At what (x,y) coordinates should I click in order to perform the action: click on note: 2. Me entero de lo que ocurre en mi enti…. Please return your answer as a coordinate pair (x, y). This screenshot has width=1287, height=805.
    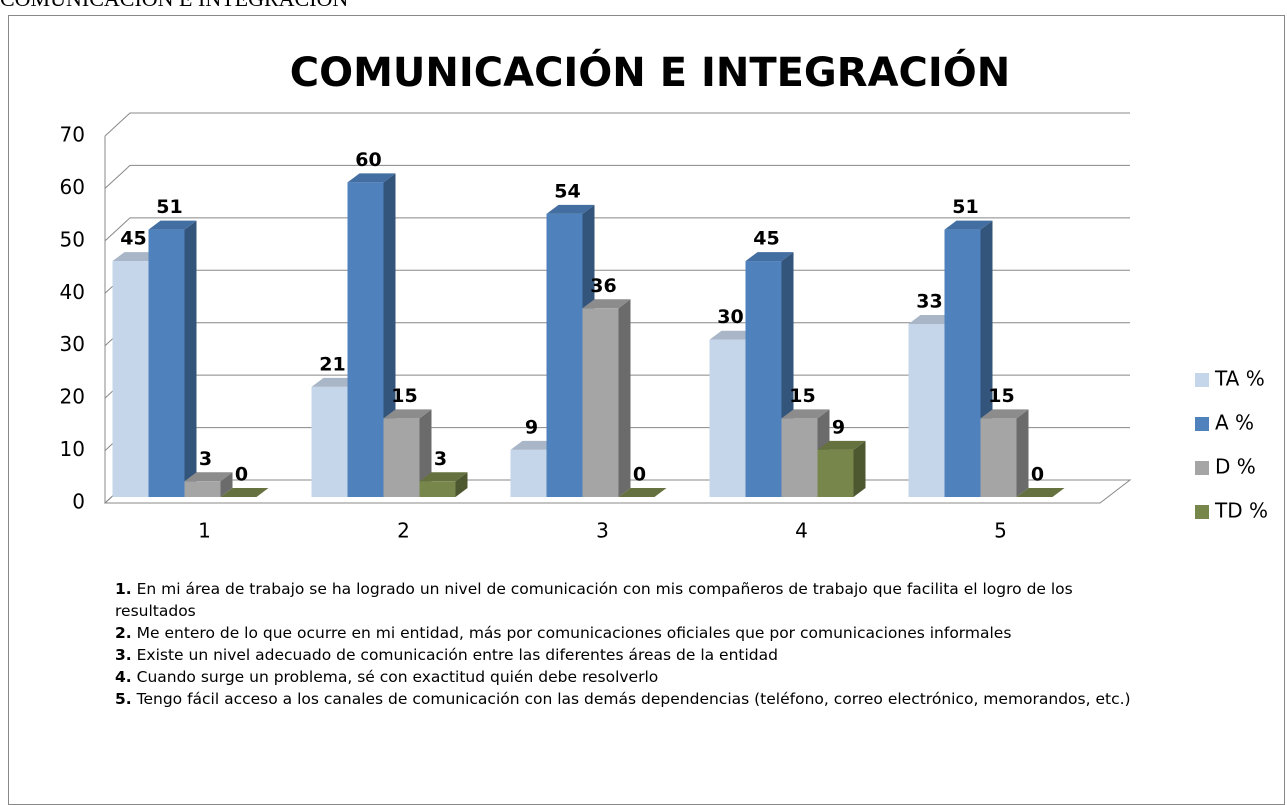
    Looking at the image, I should click on (630, 633).